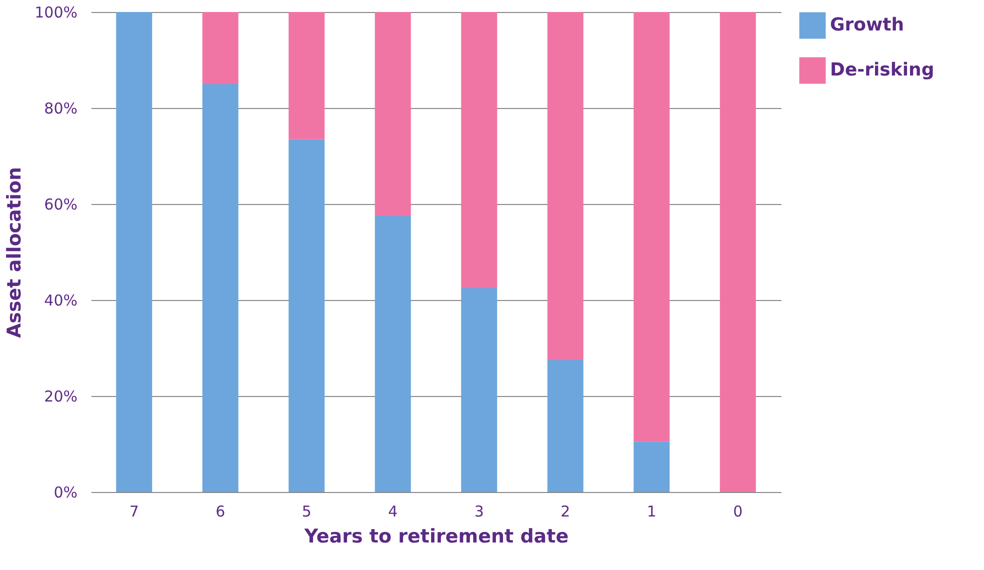 This screenshot has width=984, height=570. What do you see at coordinates (651, 511) in the screenshot?
I see `x-tick-label: 1` at bounding box center [651, 511].